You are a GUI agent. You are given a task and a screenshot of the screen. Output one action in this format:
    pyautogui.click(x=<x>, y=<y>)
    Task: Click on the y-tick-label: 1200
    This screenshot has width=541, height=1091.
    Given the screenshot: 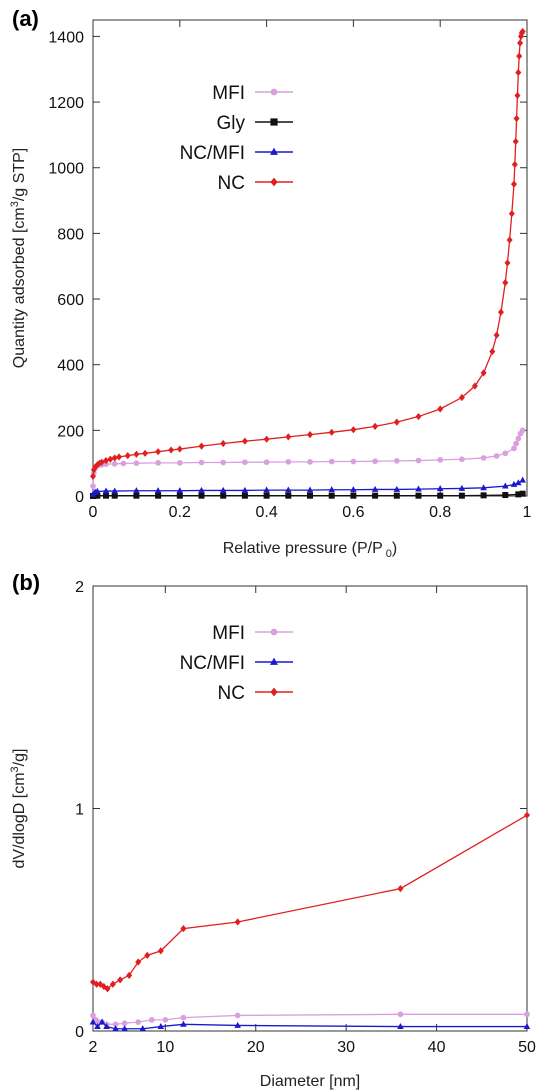 What is the action you would take?
    pyautogui.click(x=66, y=103)
    